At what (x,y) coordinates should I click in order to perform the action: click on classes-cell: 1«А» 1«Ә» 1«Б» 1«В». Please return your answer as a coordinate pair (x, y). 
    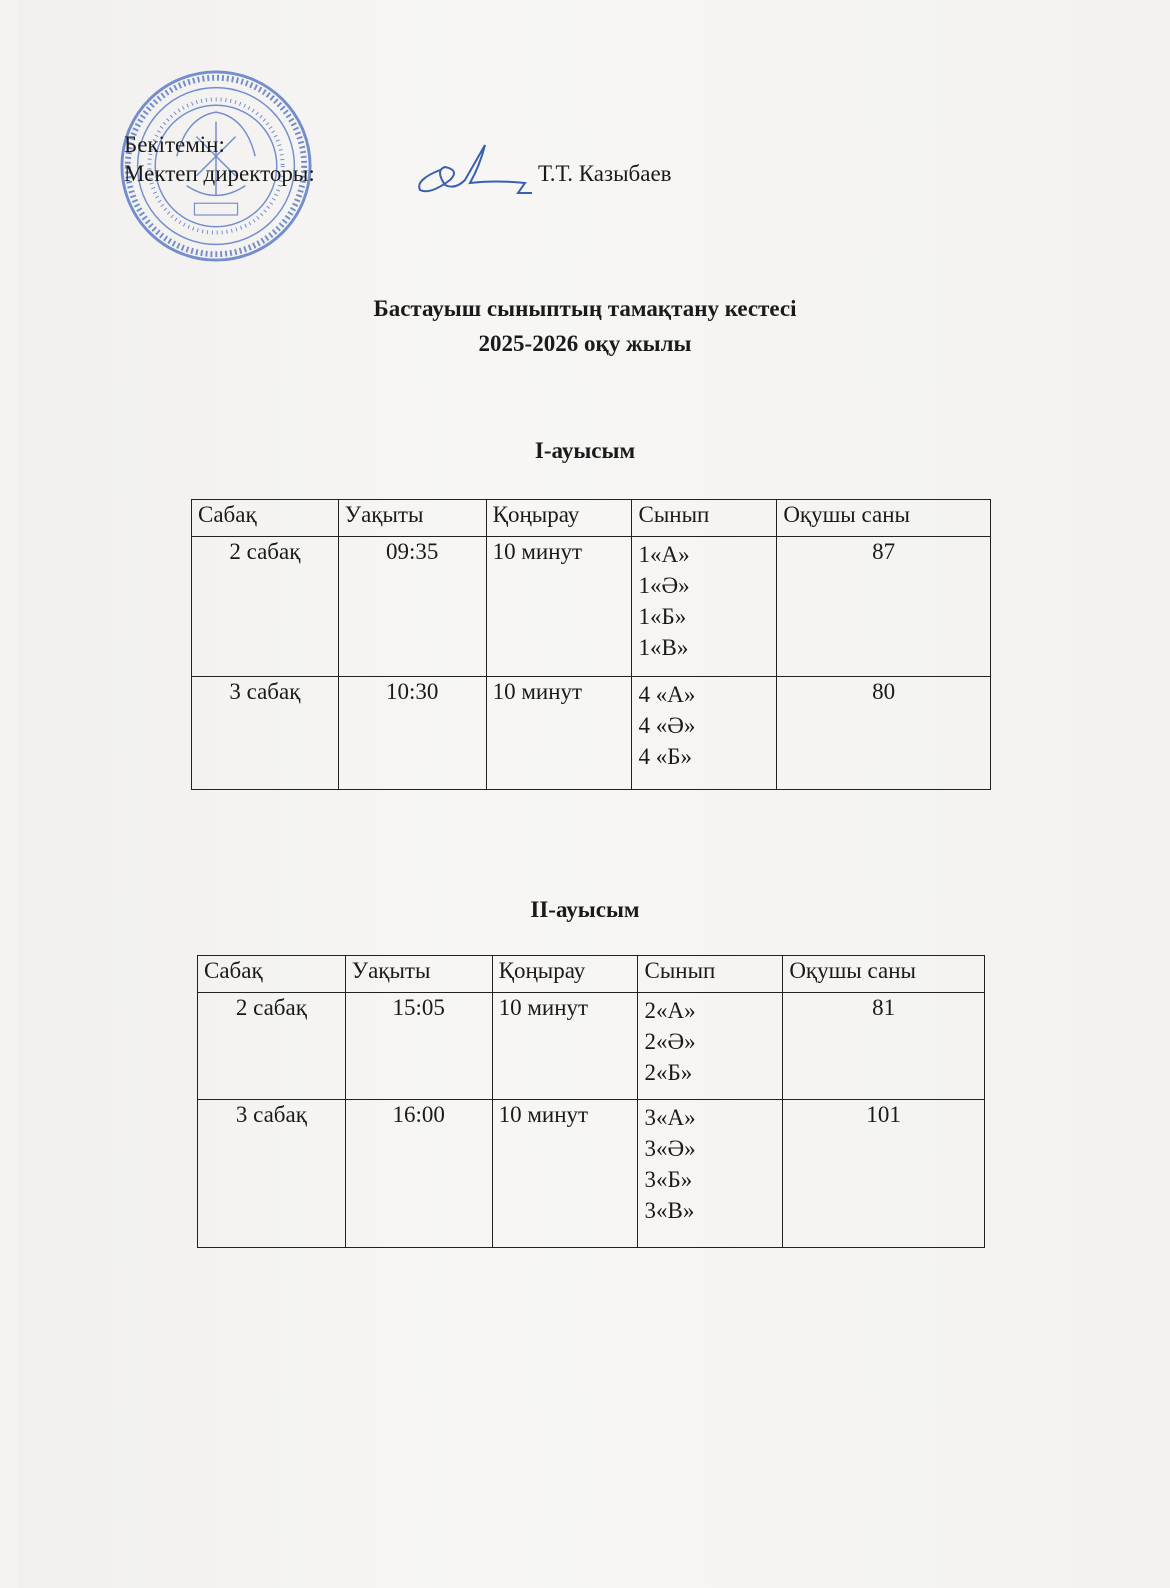
    Looking at the image, I should click on (704, 606).